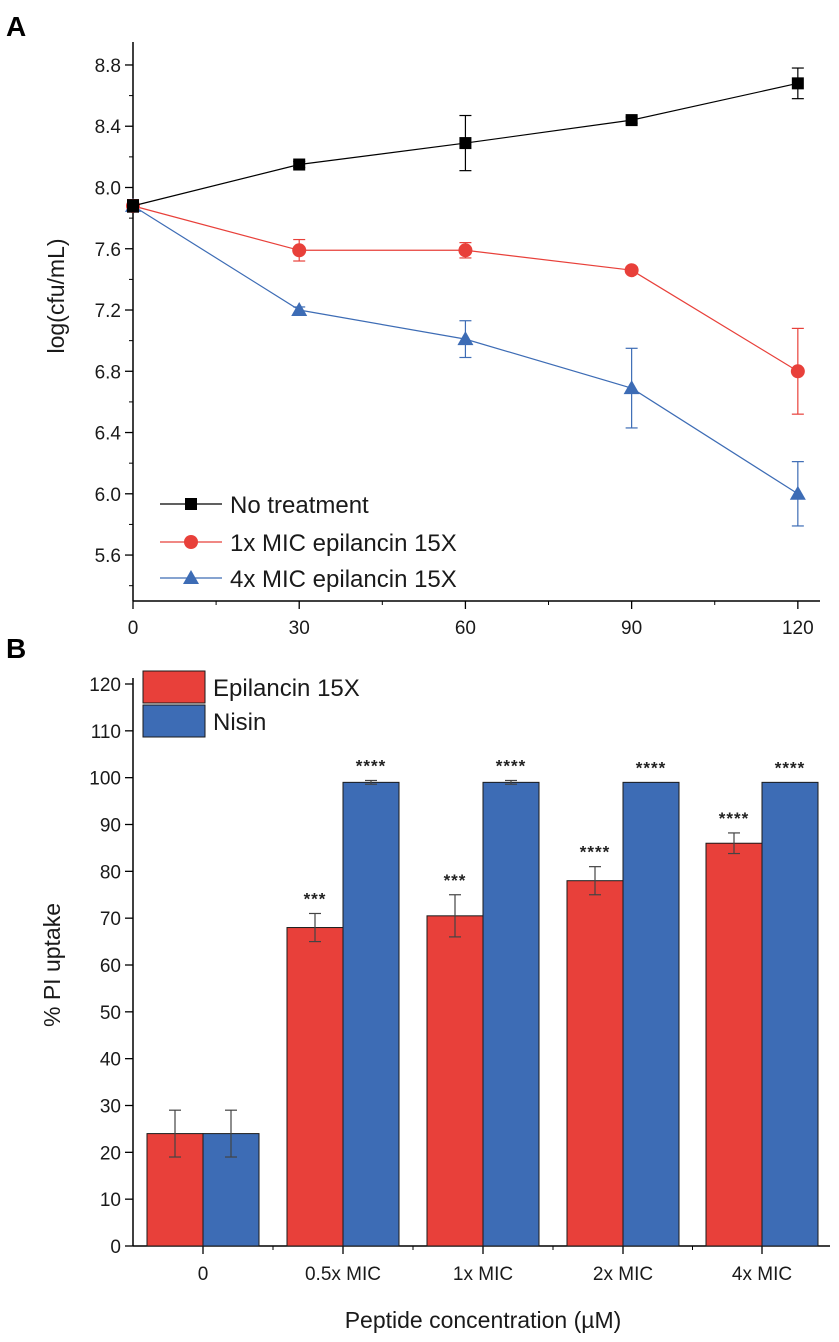 Image resolution: width=839 pixels, height=1342 pixels. Describe the element at coordinates (798, 628) in the screenshot. I see `x-tick-label: 120` at that location.